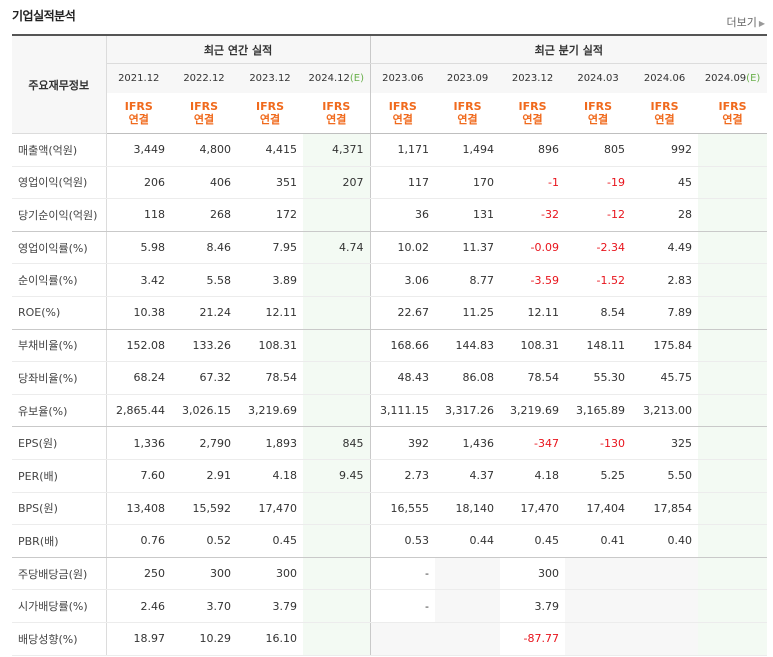 Image resolution: width=773 pixels, height=657 pixels. I want to click on table-cell: 0.76, so click(138, 541).